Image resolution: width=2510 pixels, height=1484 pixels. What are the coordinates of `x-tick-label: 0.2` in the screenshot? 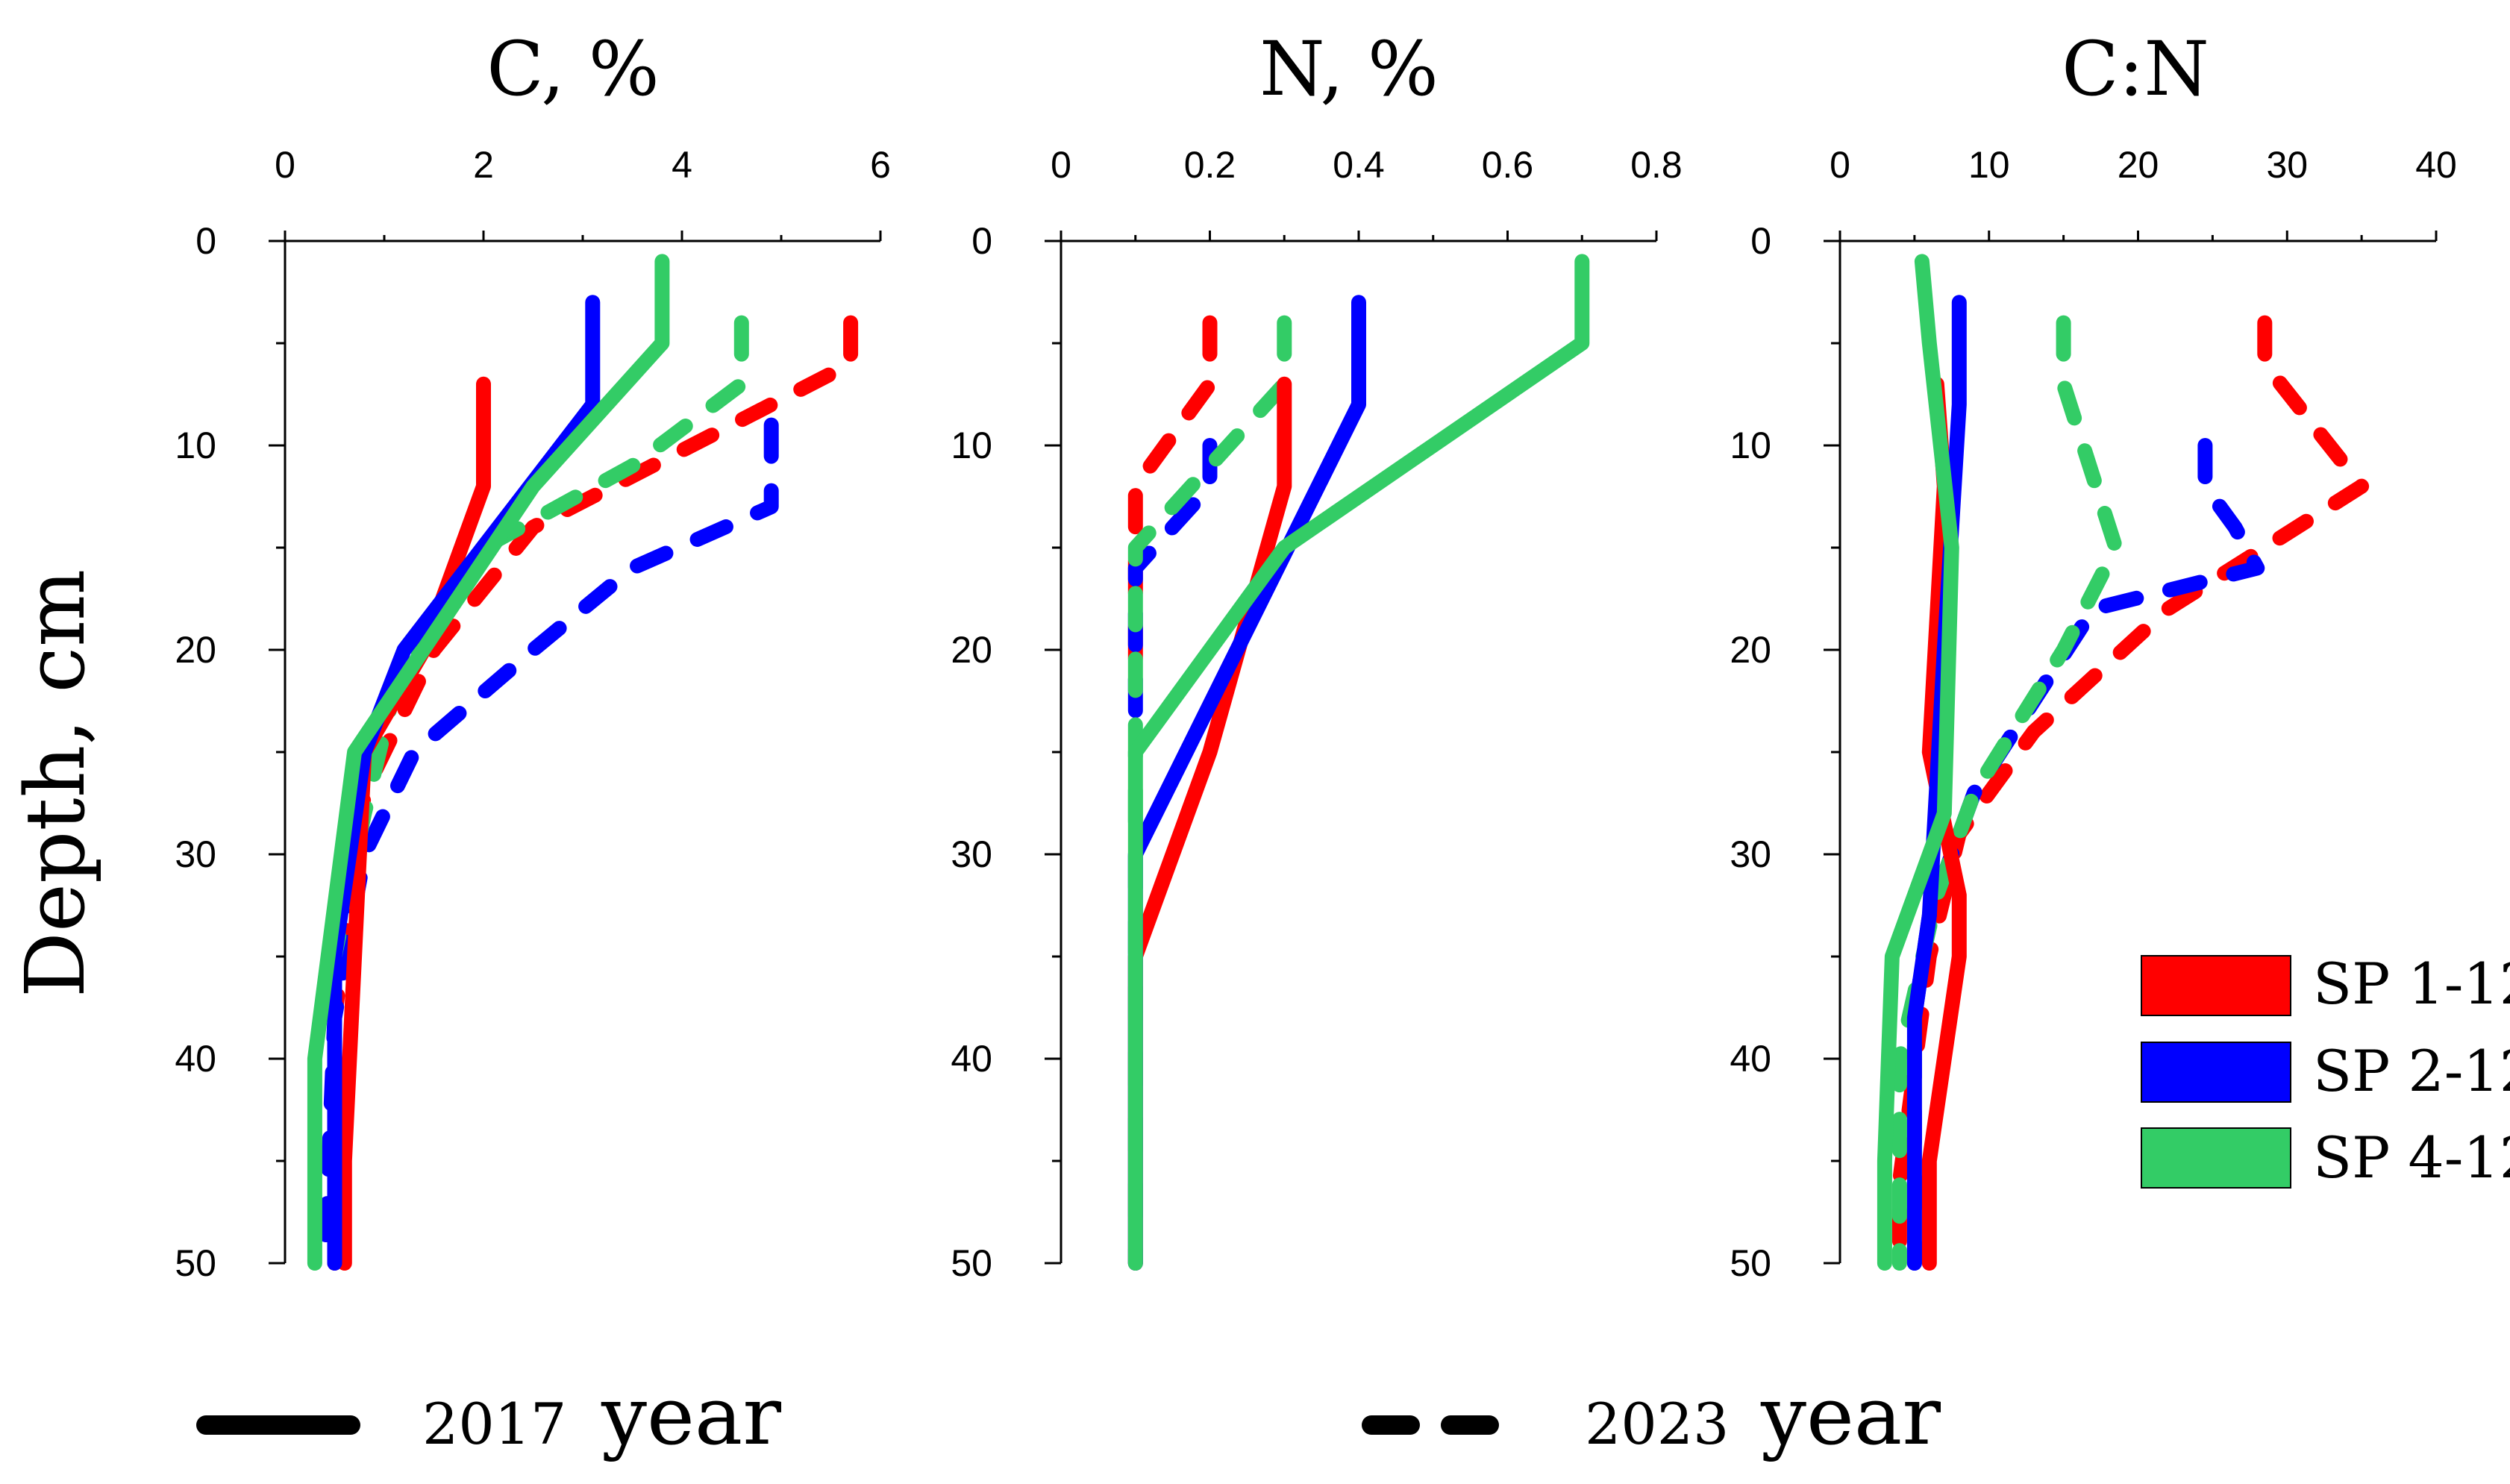 It's located at (1210, 165).